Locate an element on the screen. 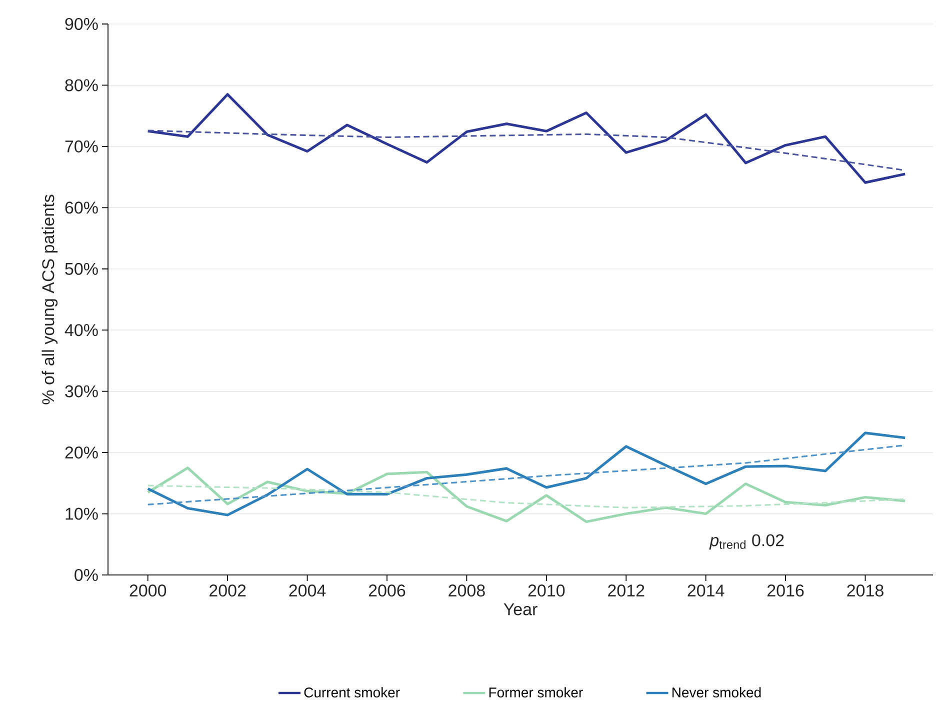 This screenshot has height=703, width=937. y-tick-label: 10% is located at coordinates (82, 514).